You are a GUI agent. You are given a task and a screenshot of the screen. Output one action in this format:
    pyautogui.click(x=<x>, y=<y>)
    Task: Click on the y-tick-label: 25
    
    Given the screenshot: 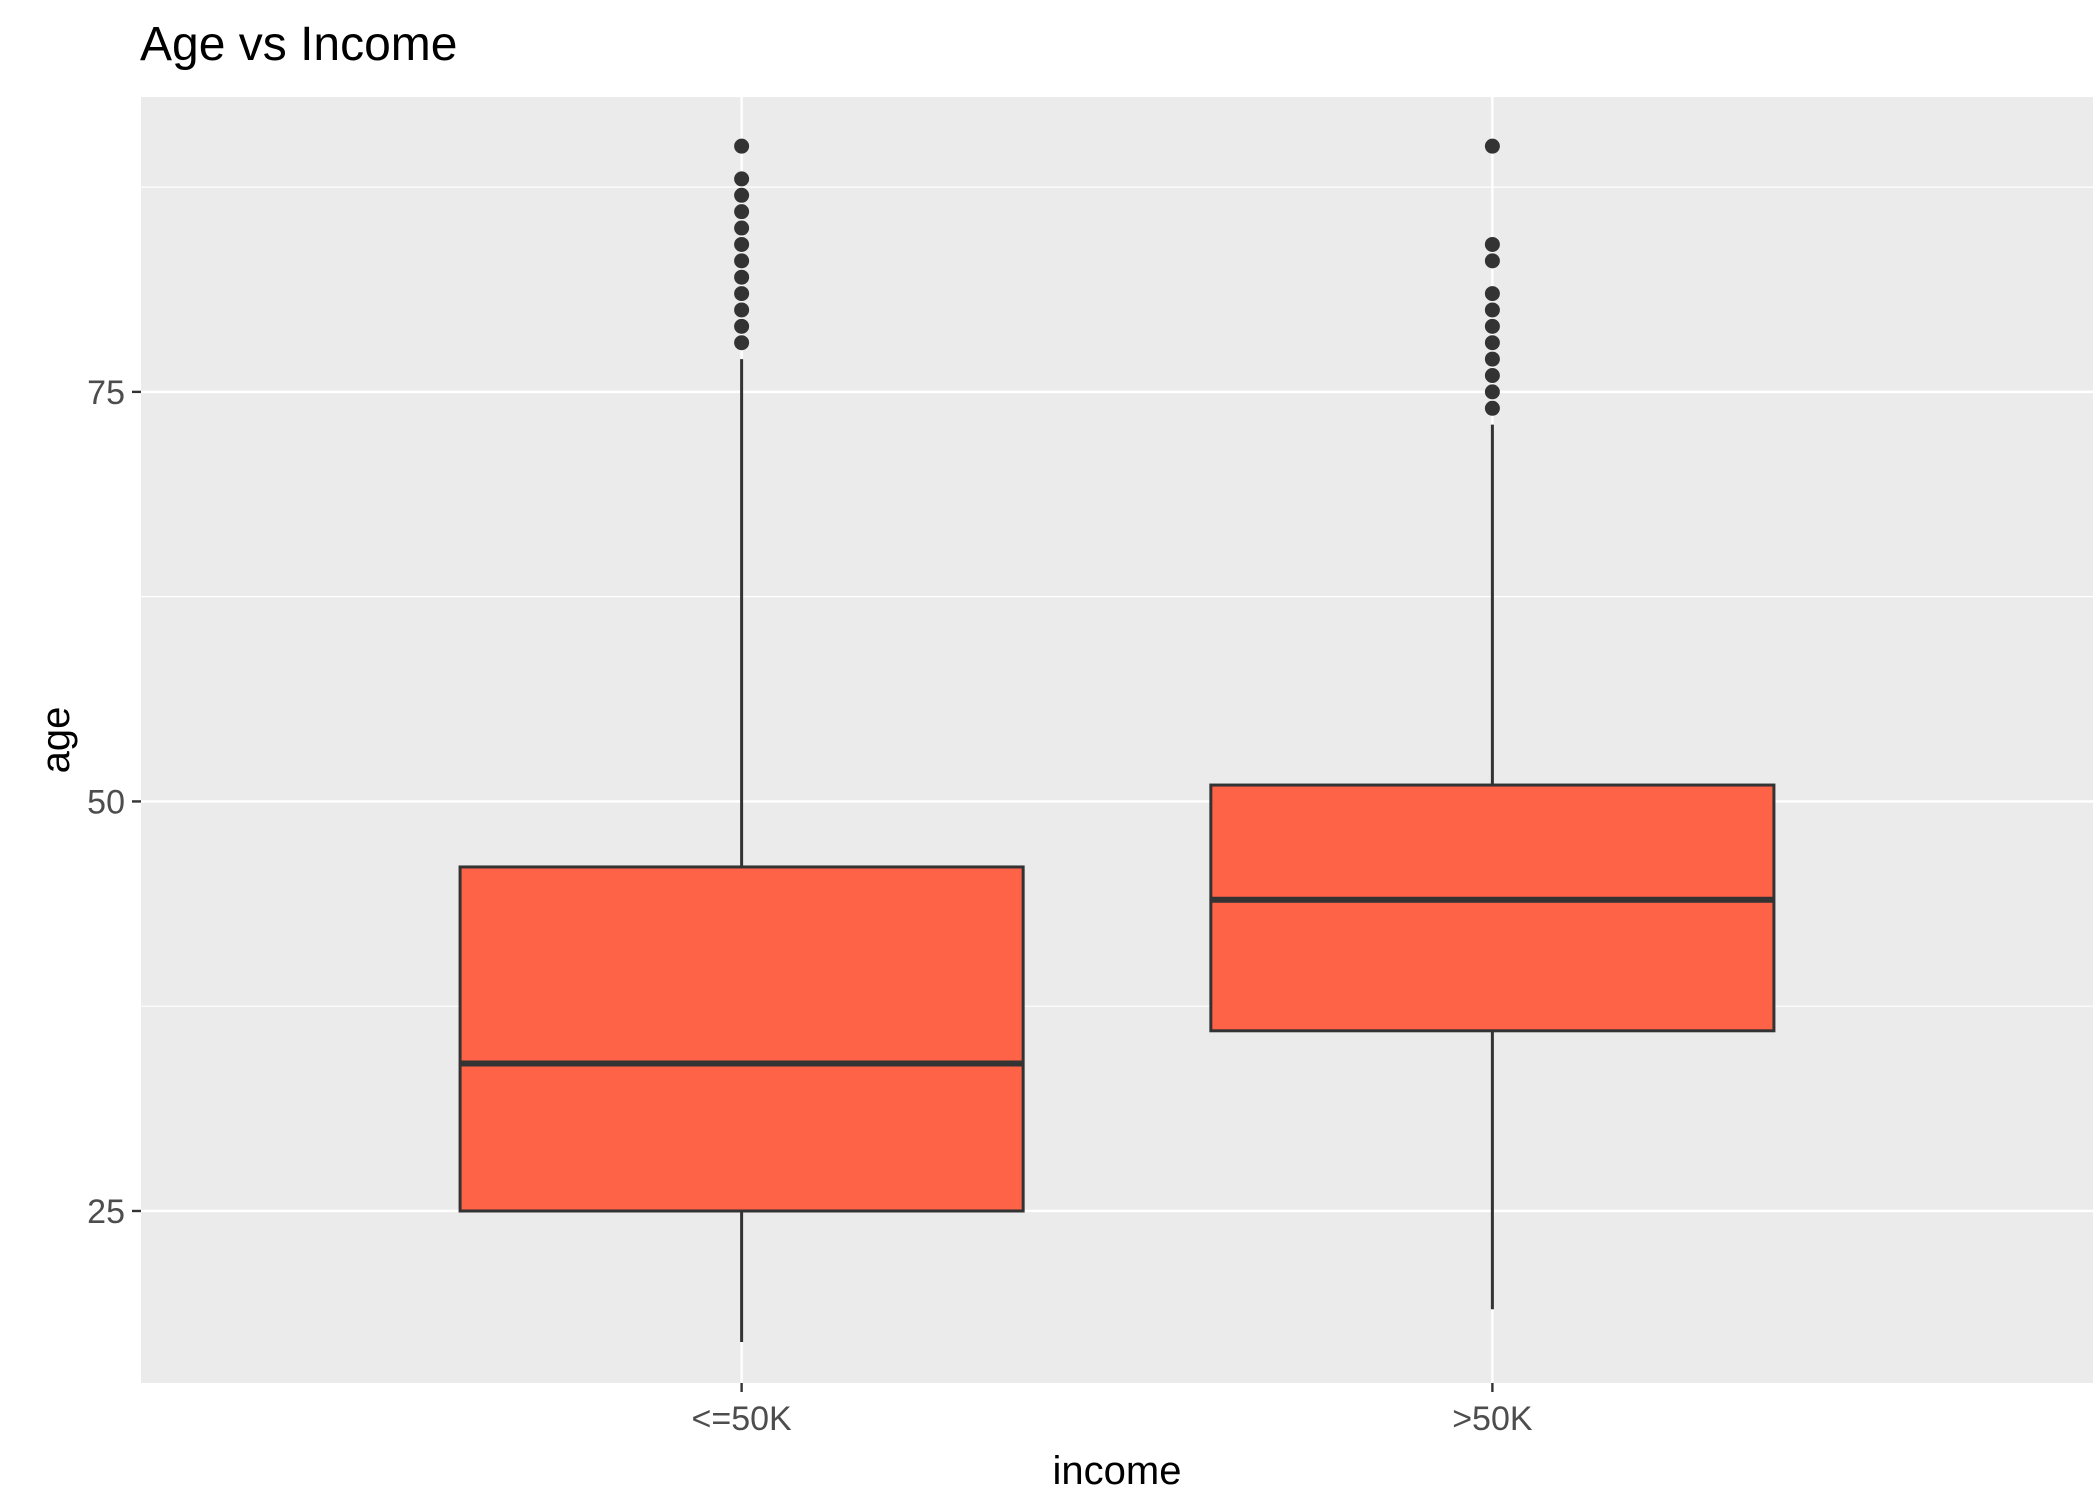 What is the action you would take?
    pyautogui.click(x=106, y=1212)
    